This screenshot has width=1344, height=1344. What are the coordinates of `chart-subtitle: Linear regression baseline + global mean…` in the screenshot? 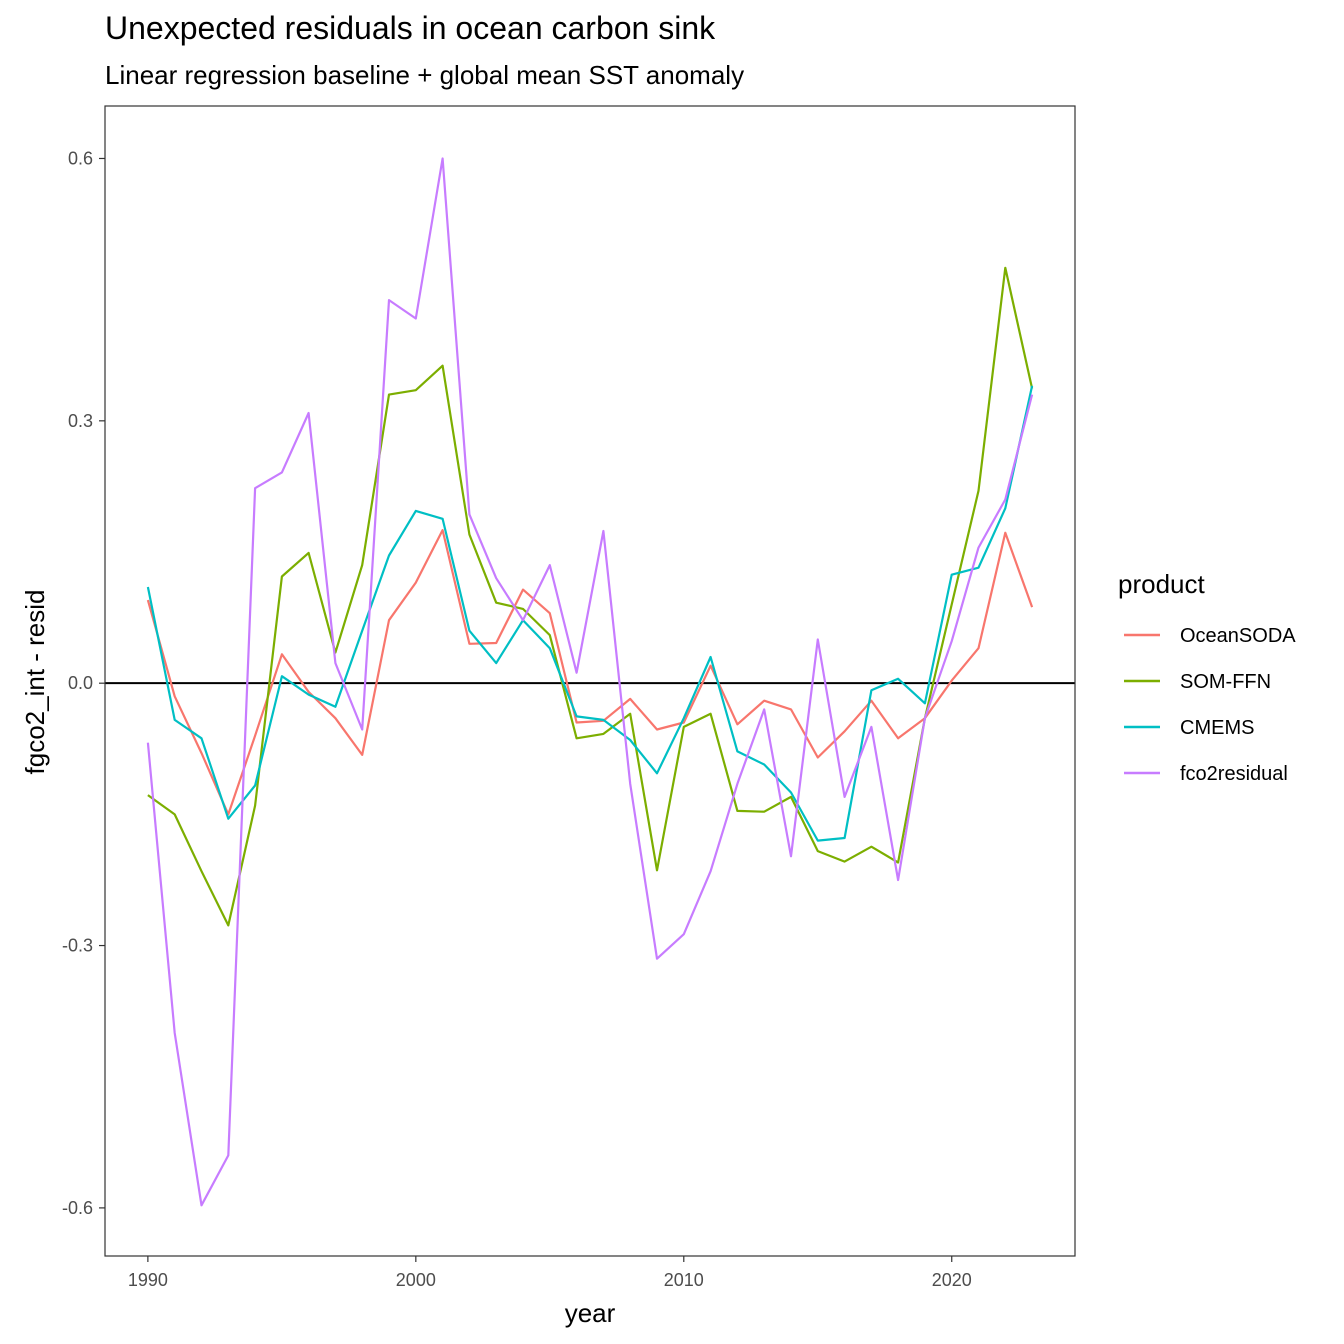 It's located at (425, 75).